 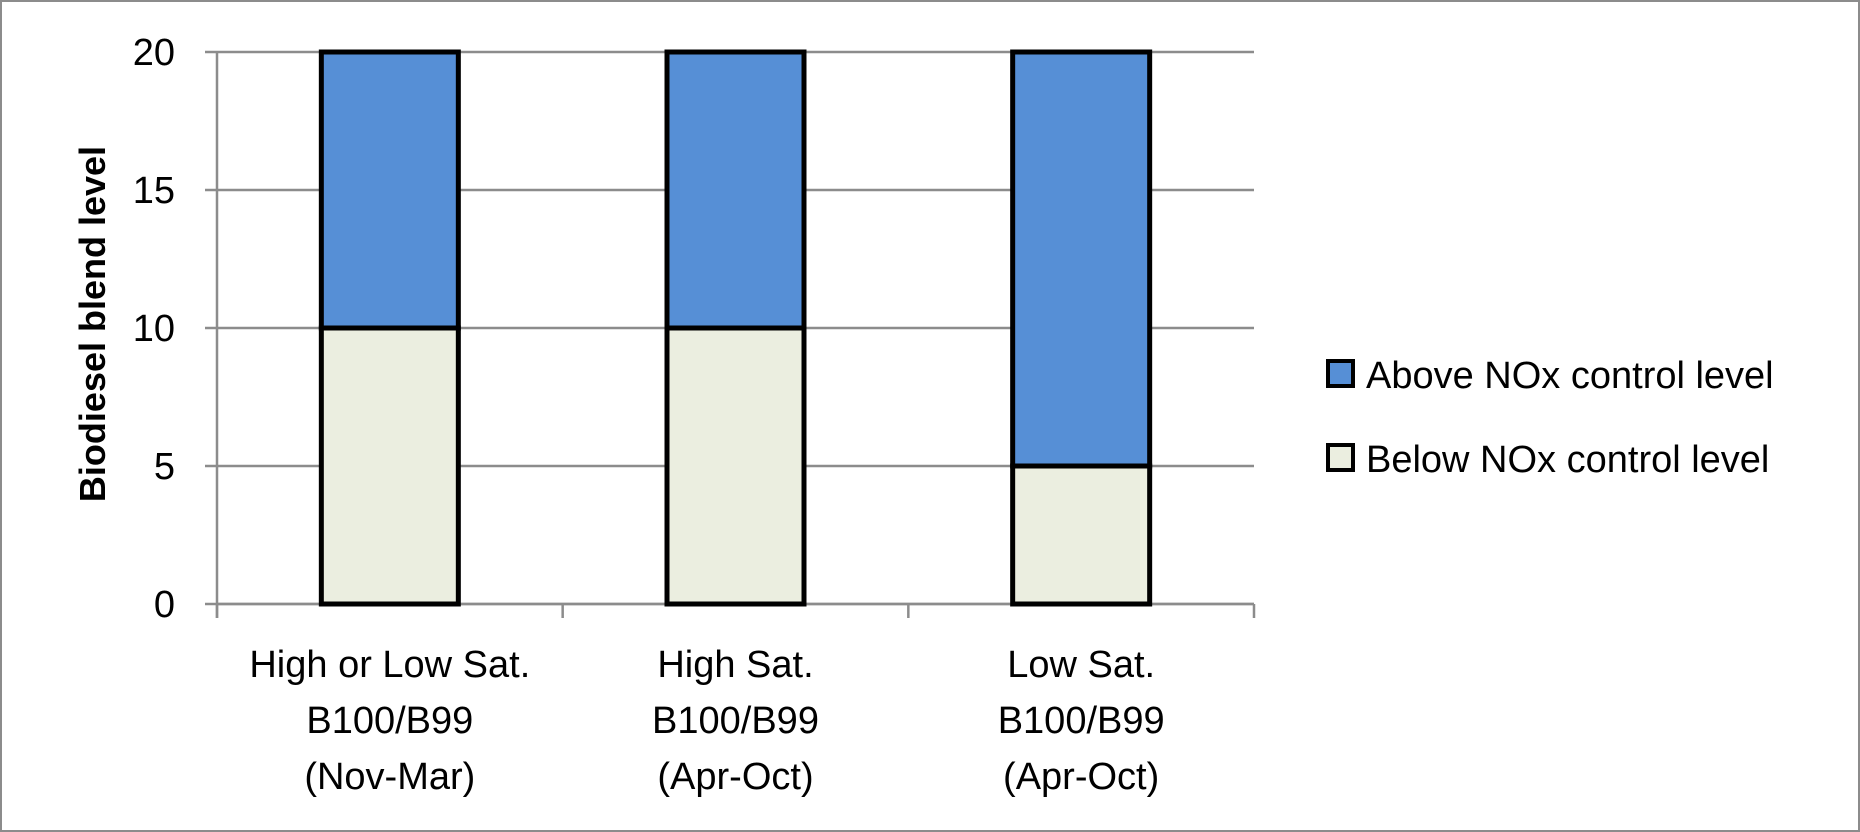 I want to click on y-tick-label-5: 5, so click(x=164, y=467).